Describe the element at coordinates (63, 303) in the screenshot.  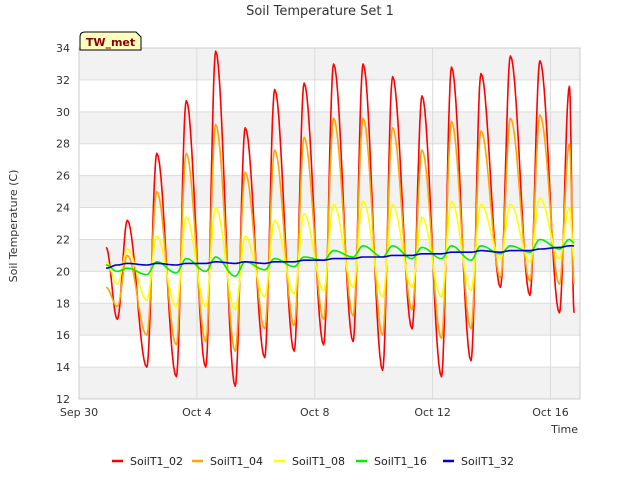
I see `y-tick-label: 18` at that location.